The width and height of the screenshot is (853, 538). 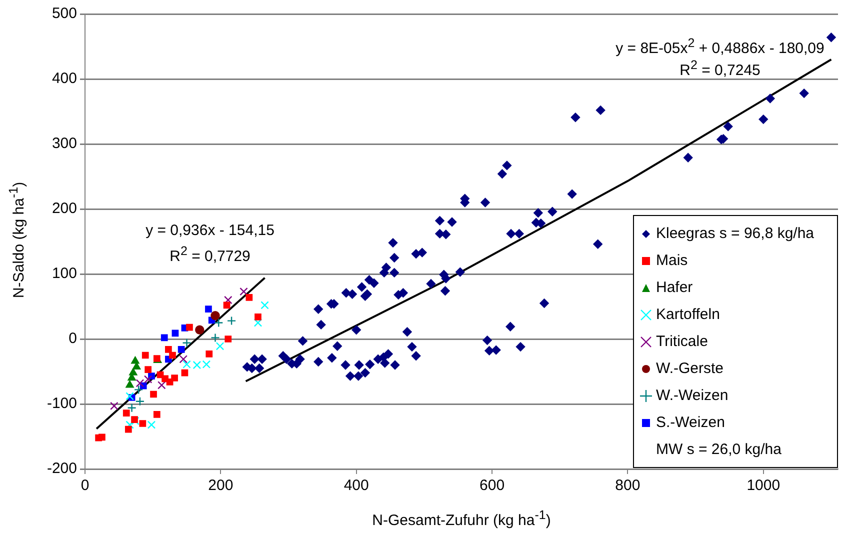 What do you see at coordinates (492, 485) in the screenshot?
I see `x-tick-label: 600` at bounding box center [492, 485].